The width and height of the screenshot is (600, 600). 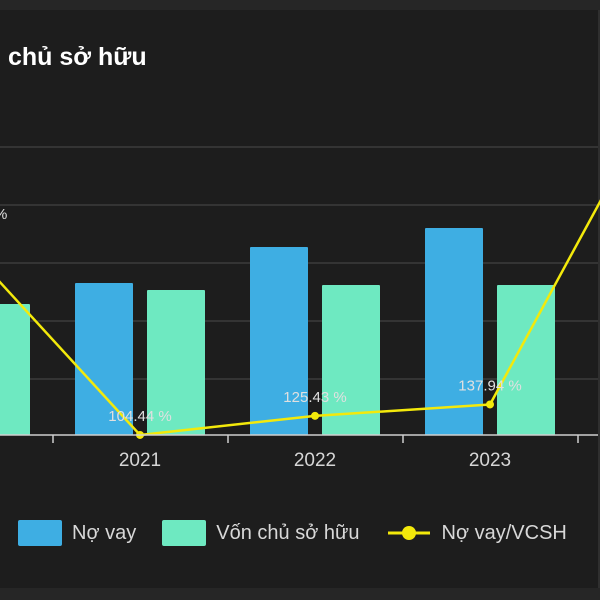 What do you see at coordinates (139, 416) in the screenshot?
I see `ratio-data-label-1: 104.44 %` at bounding box center [139, 416].